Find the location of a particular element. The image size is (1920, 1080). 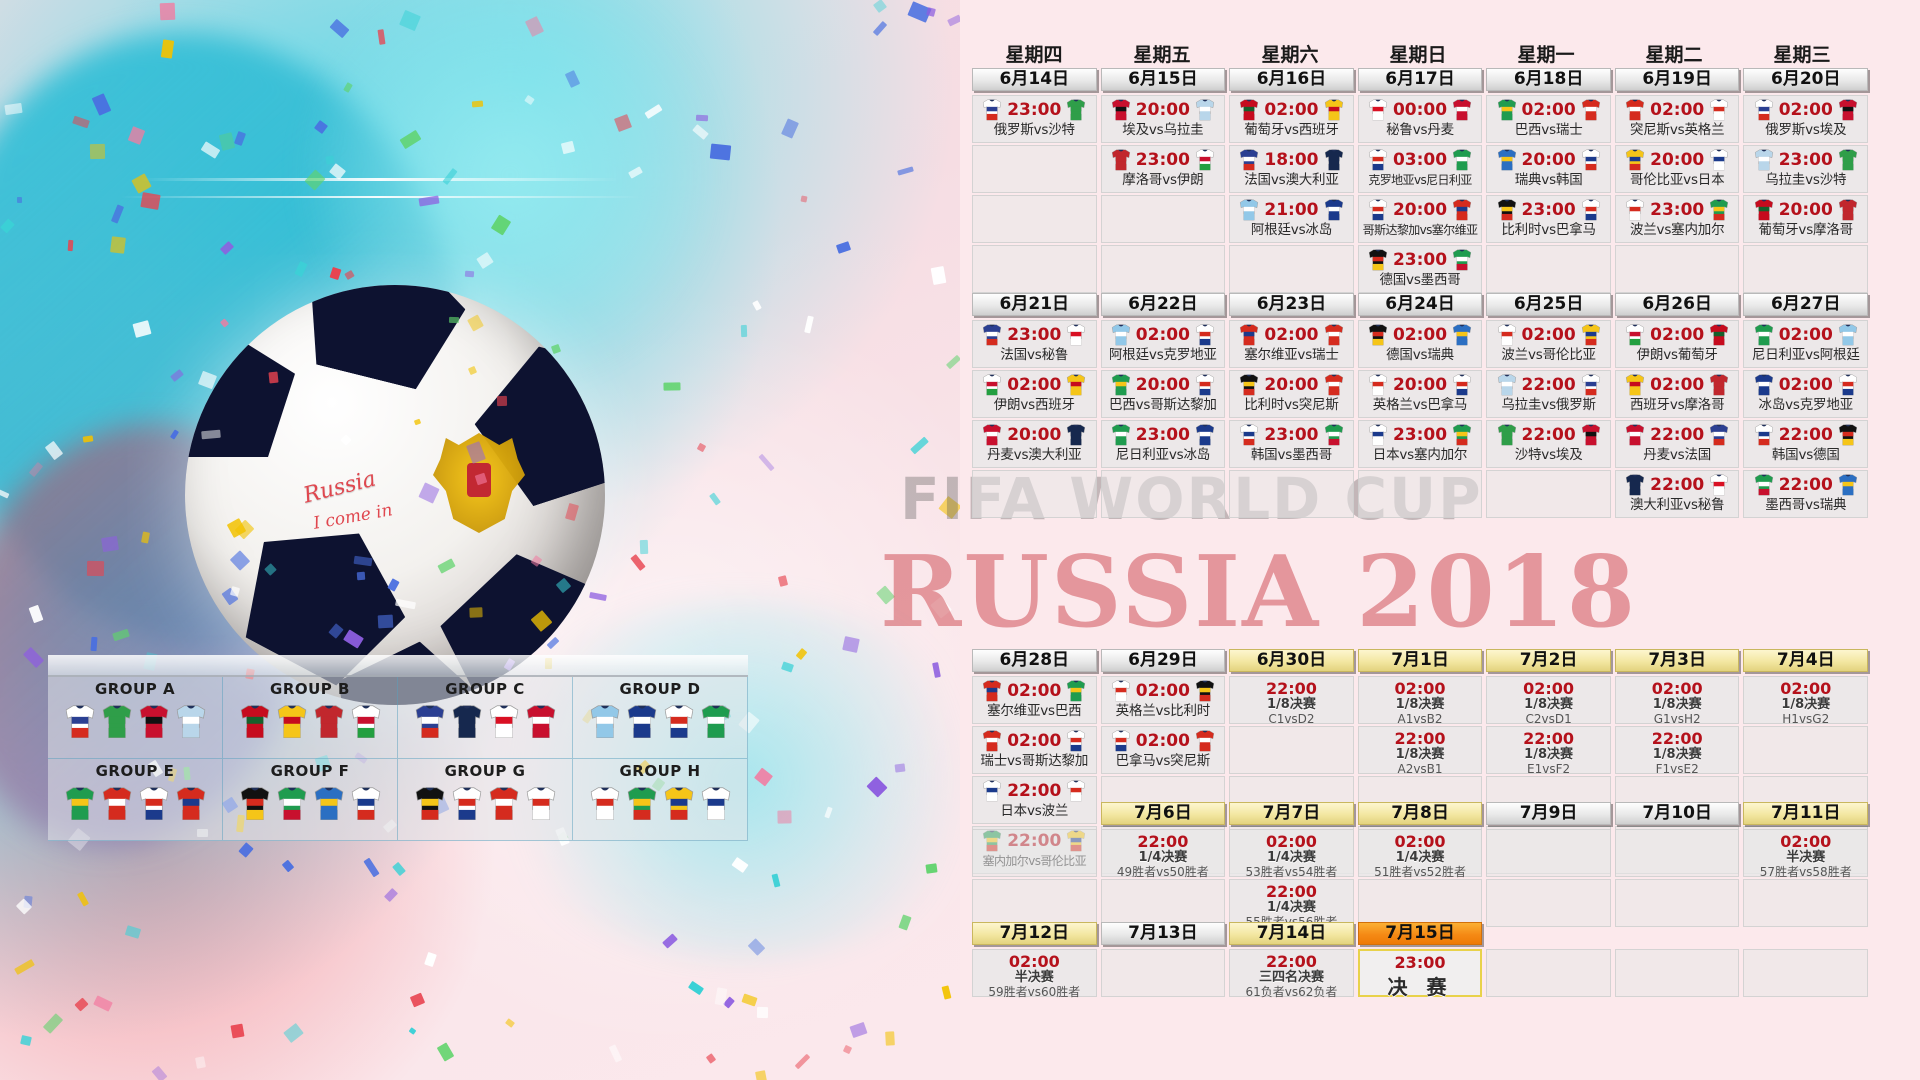

date-chip: 6月29日 is located at coordinates (1163, 660).